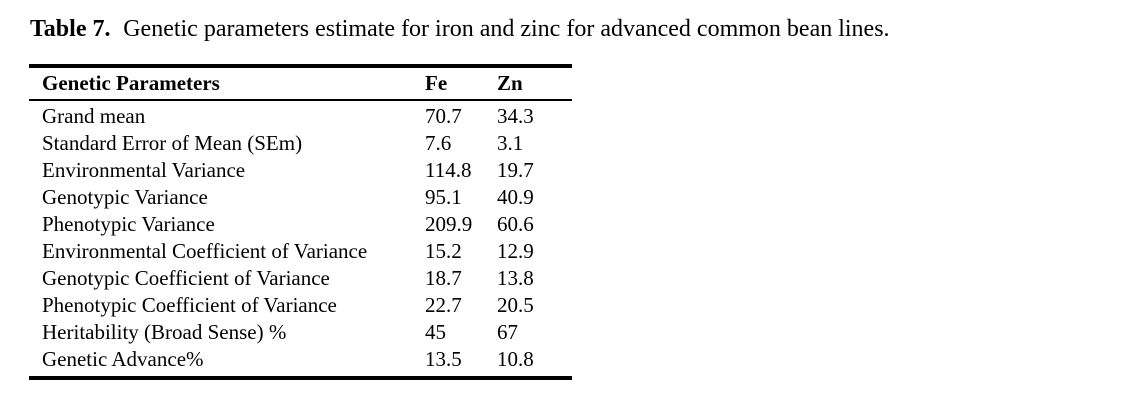 This screenshot has width=1125, height=408. I want to click on table-row: Genotypic Variance 95.1 40.9, so click(300, 197).